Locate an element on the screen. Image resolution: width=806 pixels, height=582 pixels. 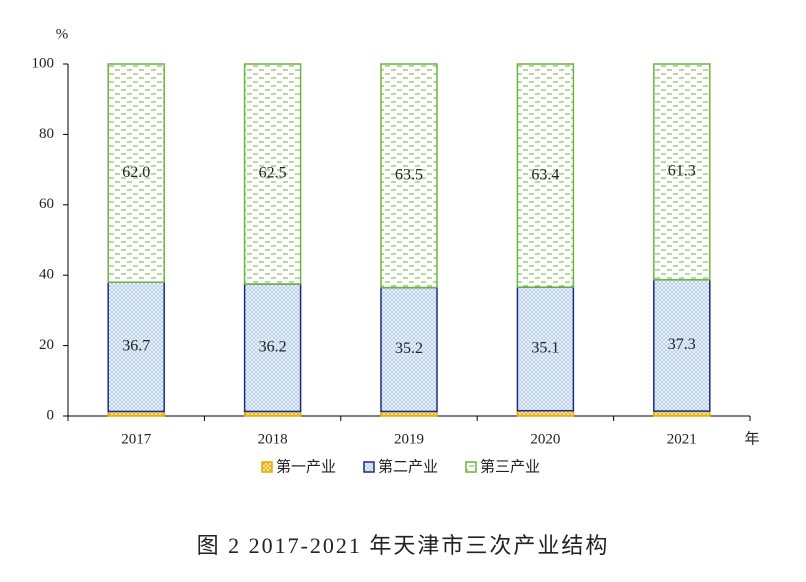
data-label: 36.7 is located at coordinates (136, 346).